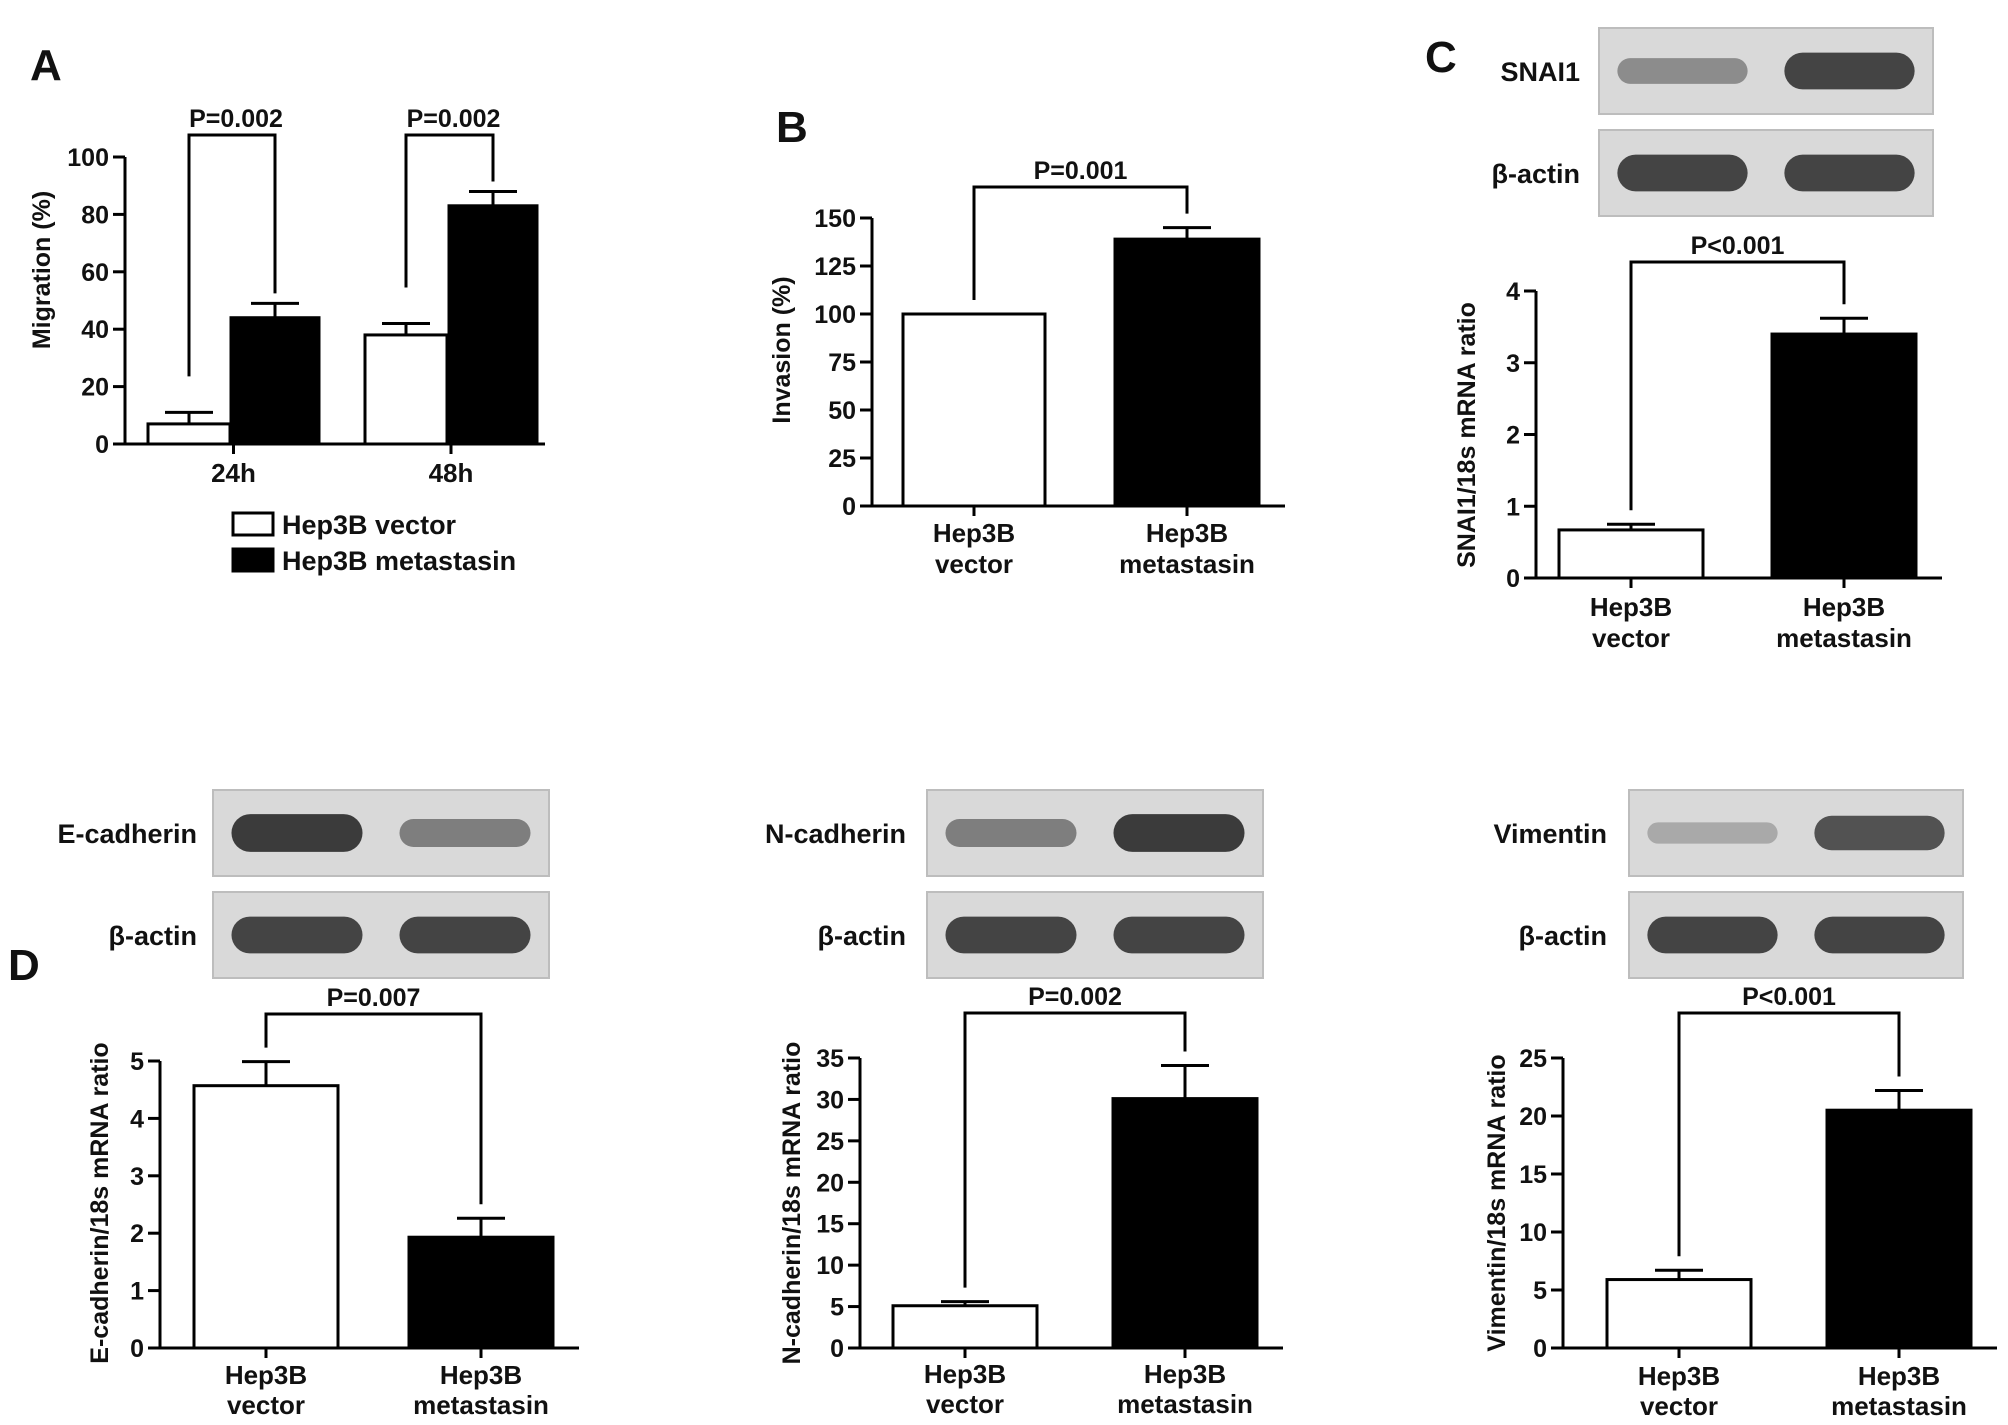  Describe the element at coordinates (42, 270) in the screenshot. I see `y-axis-label: Migration (%)` at that location.